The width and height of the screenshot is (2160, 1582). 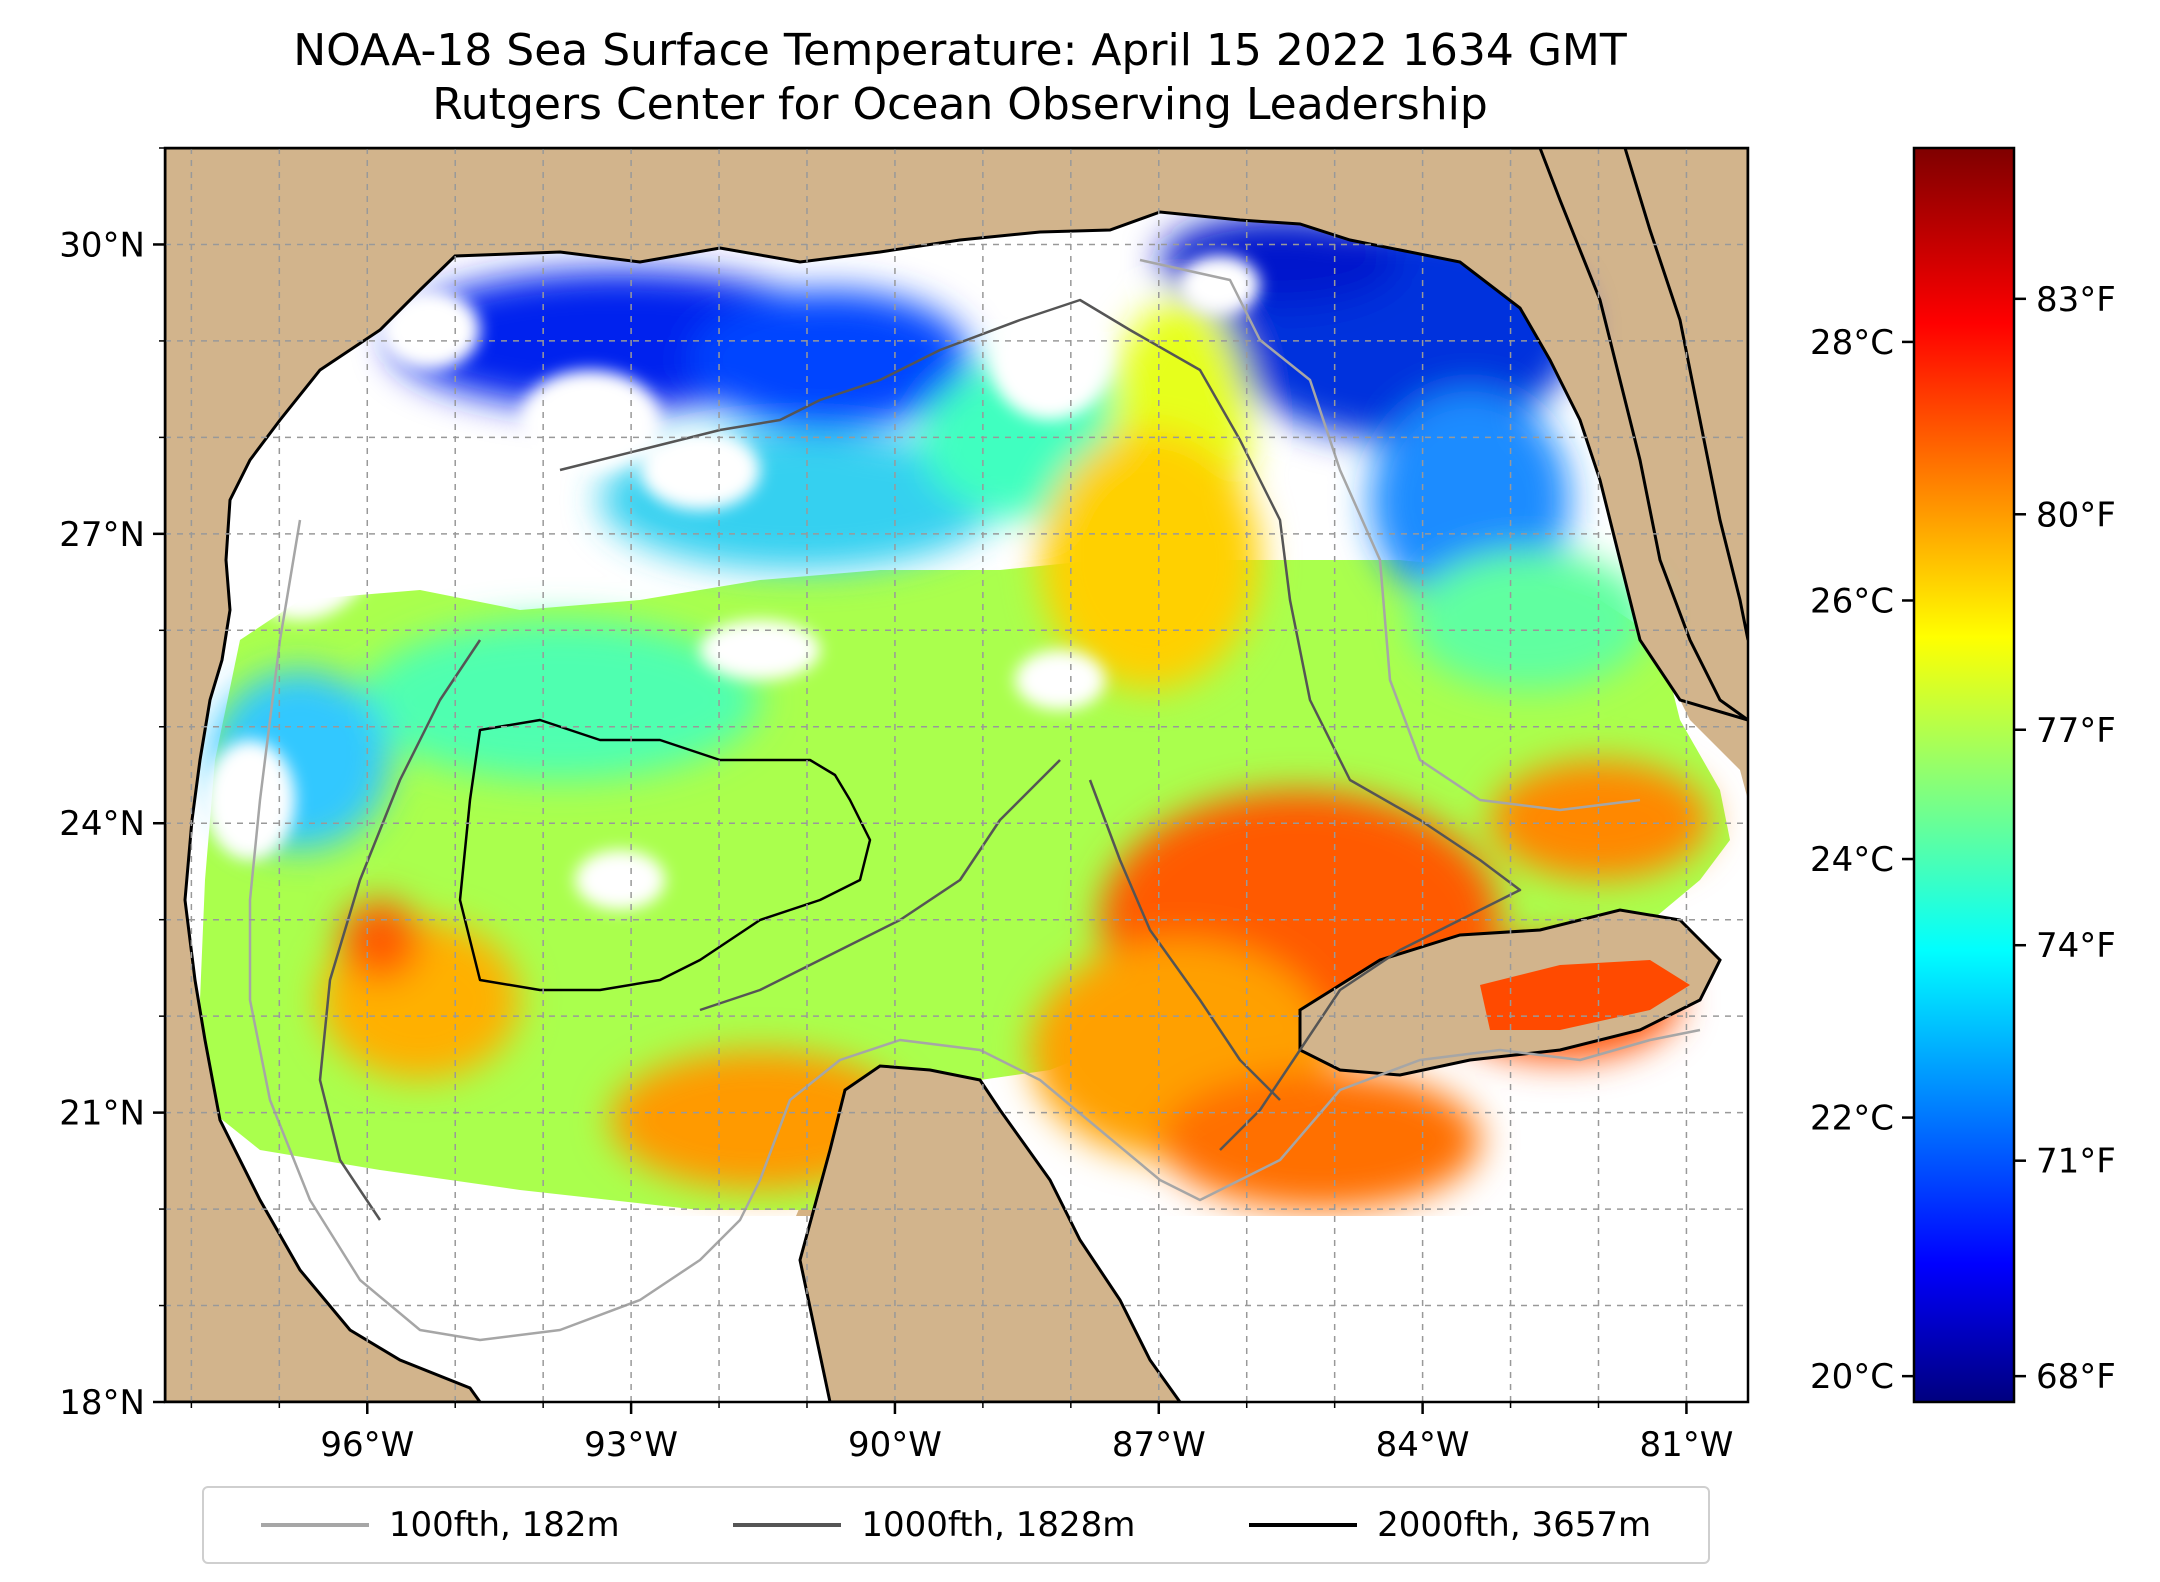 I want to click on fahrenheit-tick-label: 68°F, so click(x=2076, y=1377).